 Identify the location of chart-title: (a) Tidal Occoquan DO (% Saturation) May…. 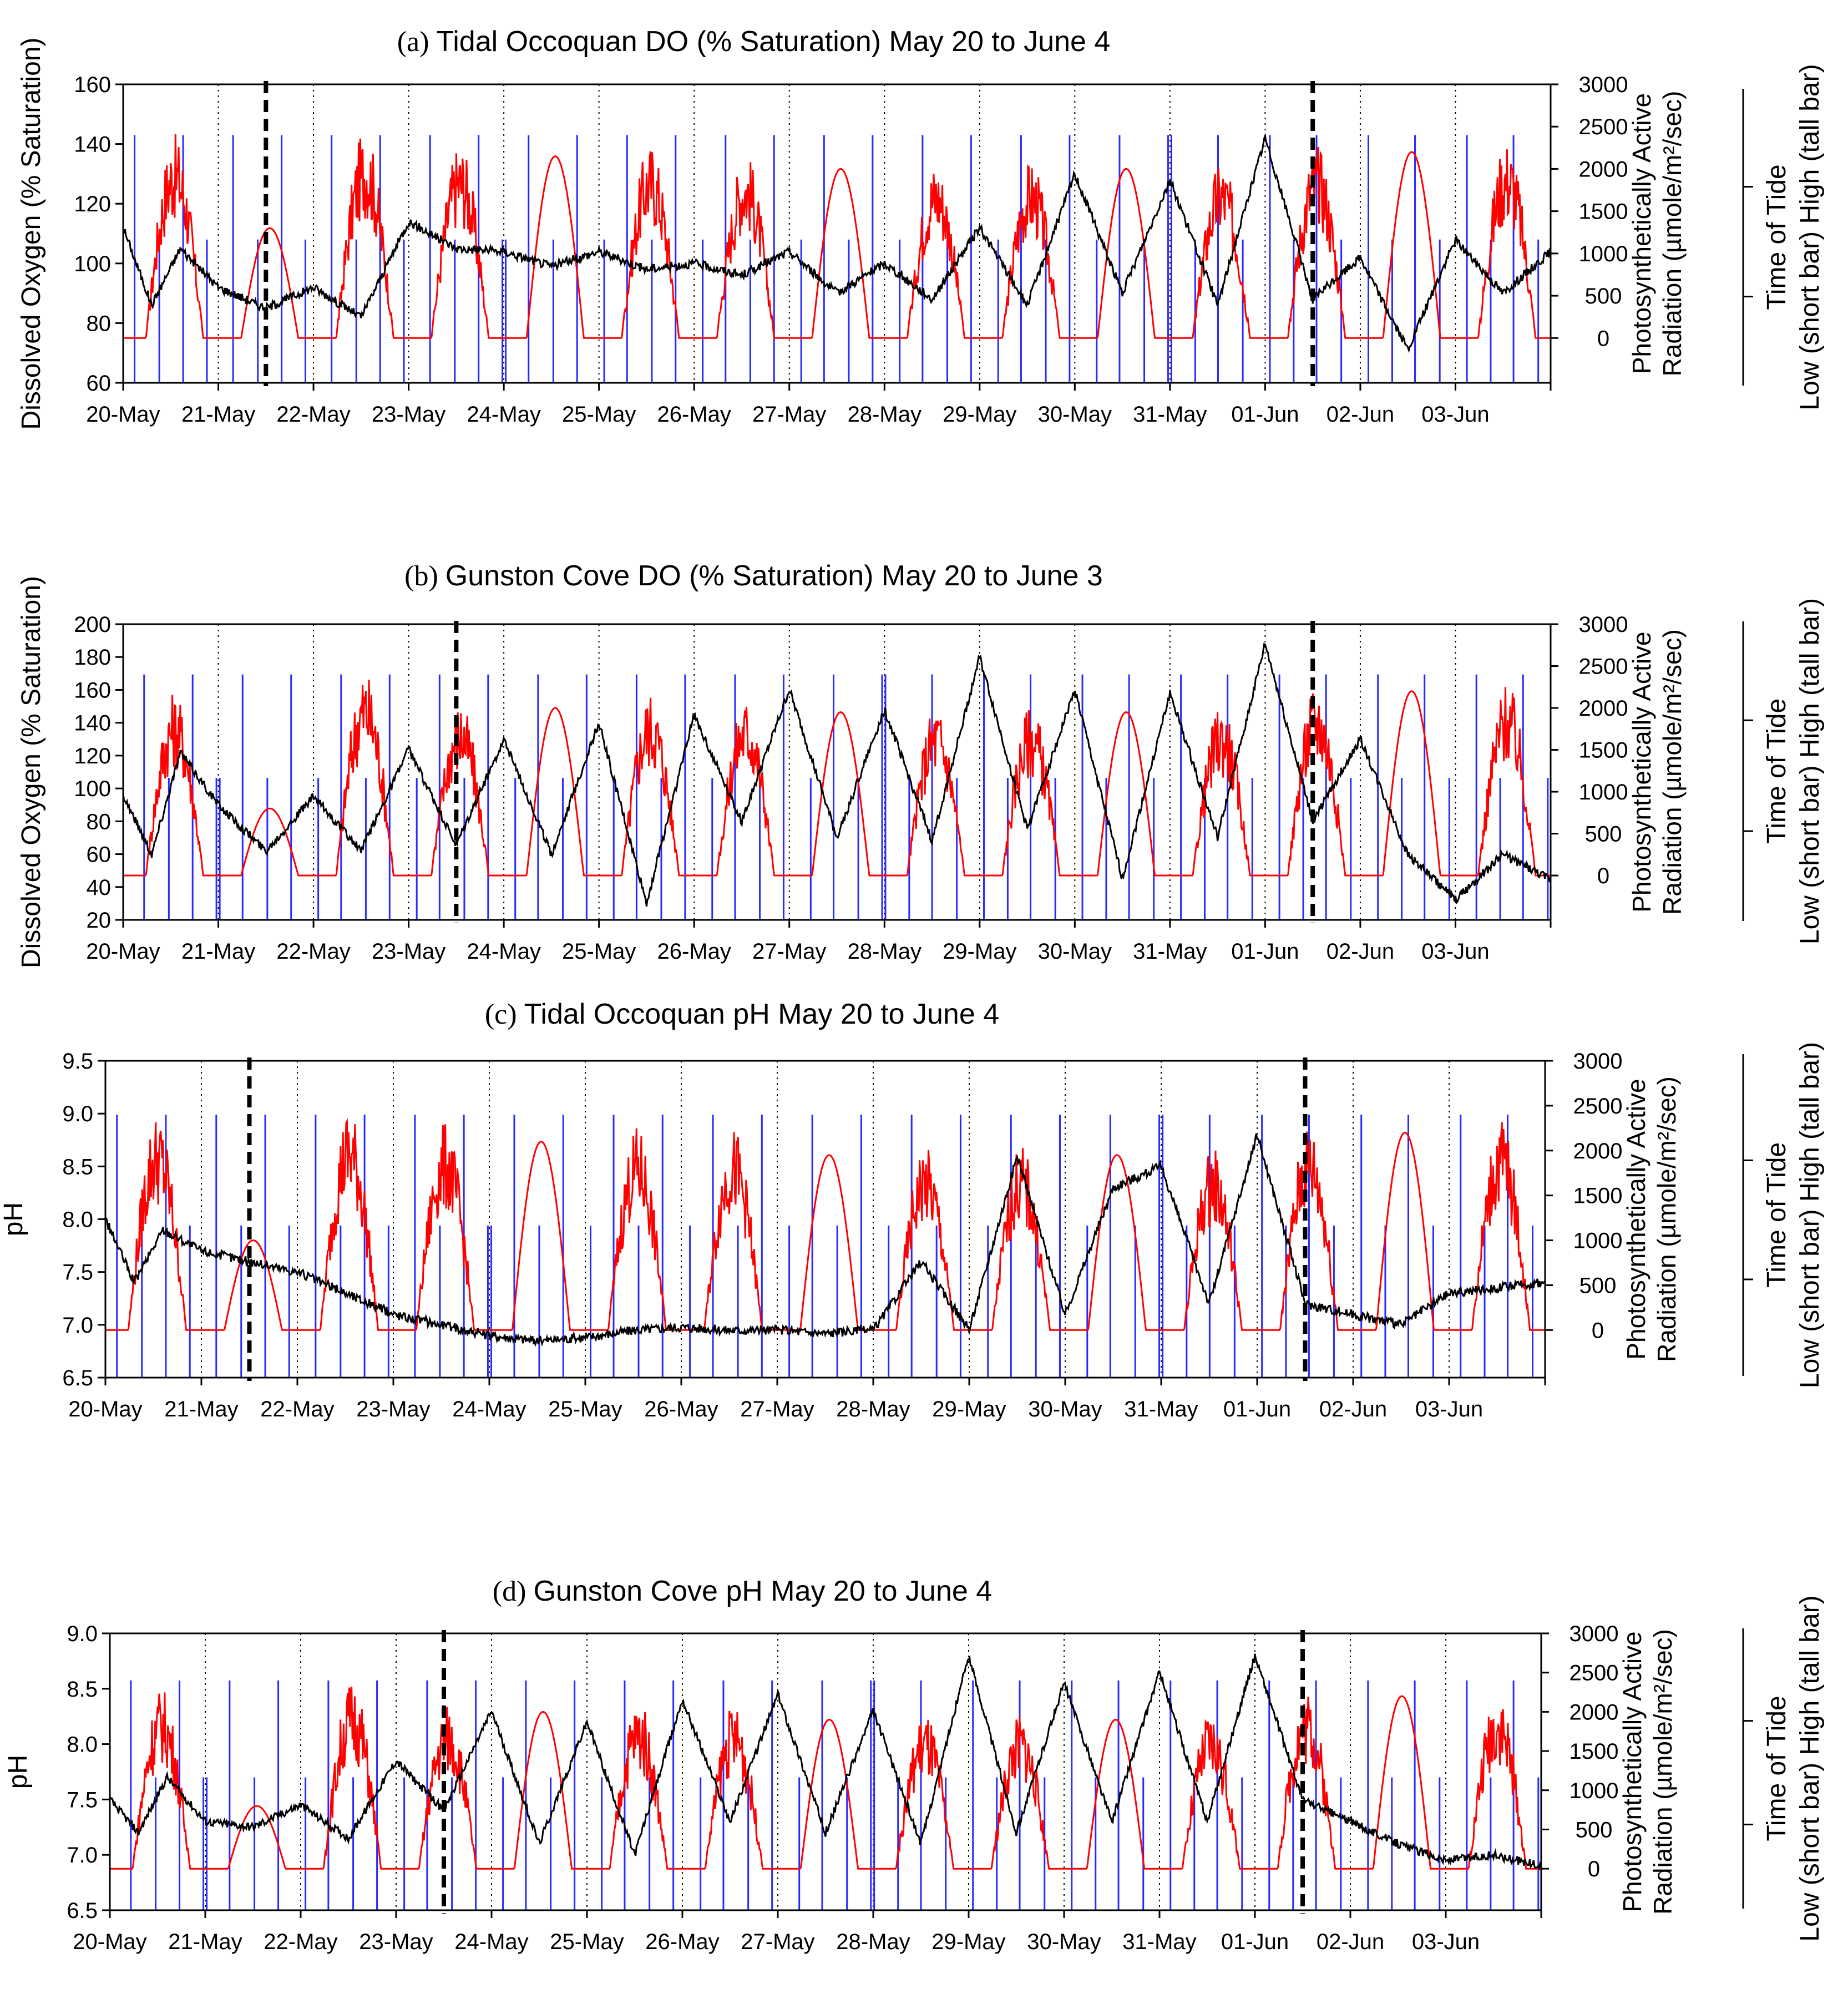
(754, 42).